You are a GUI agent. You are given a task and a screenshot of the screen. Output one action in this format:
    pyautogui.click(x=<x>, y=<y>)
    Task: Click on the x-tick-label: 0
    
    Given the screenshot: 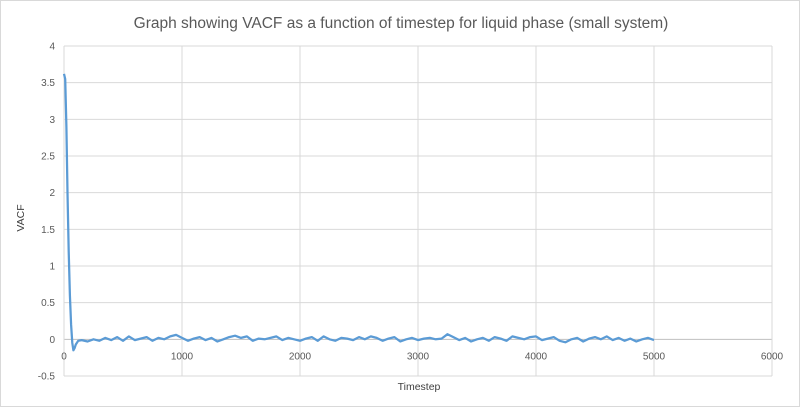 What is the action you would take?
    pyautogui.click(x=64, y=356)
    